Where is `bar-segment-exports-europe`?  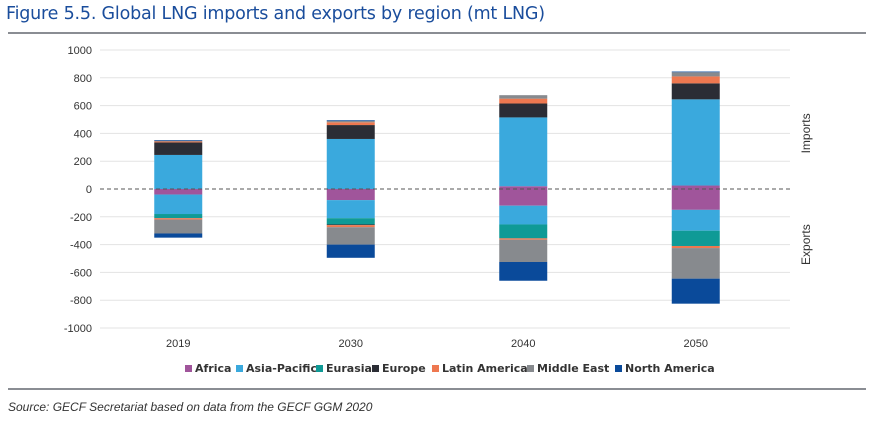 bar-segment-exports-europe is located at coordinates (350, 225).